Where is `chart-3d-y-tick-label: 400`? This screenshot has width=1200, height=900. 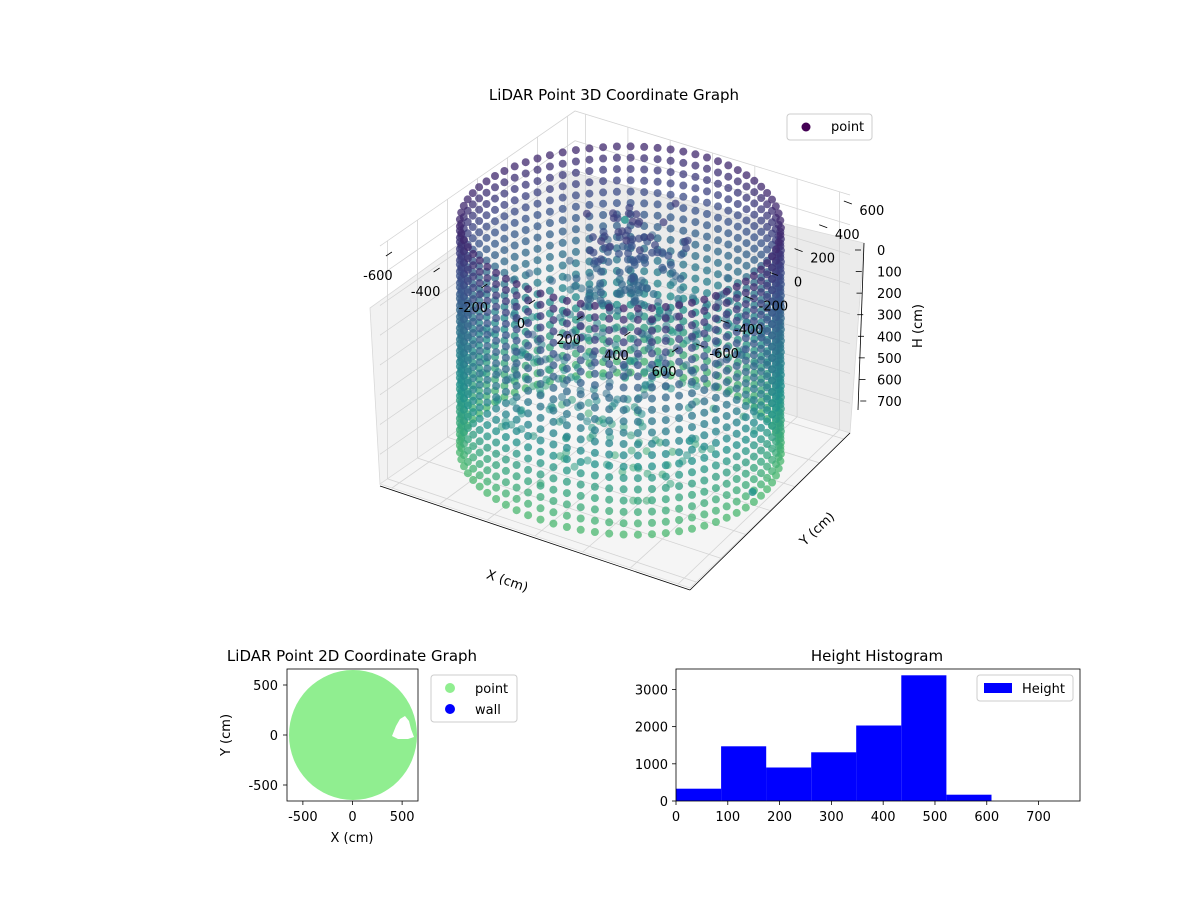 chart-3d-y-tick-label: 400 is located at coordinates (847, 235).